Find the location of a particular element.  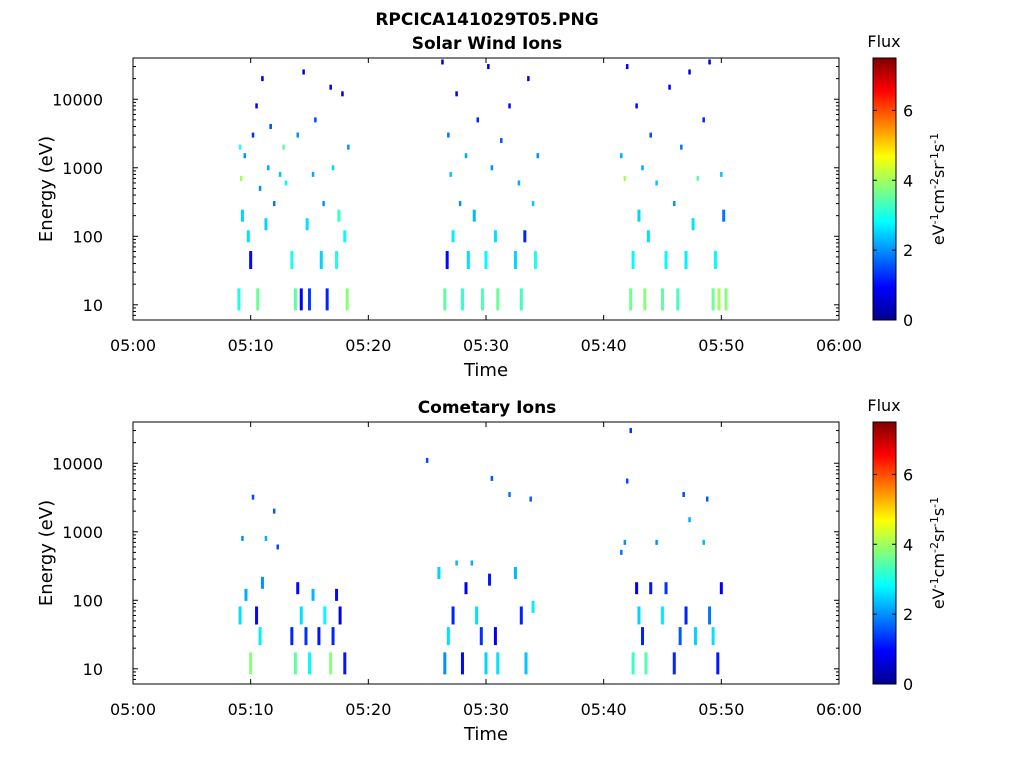

y-tick-label: 10000 is located at coordinates (77, 99).